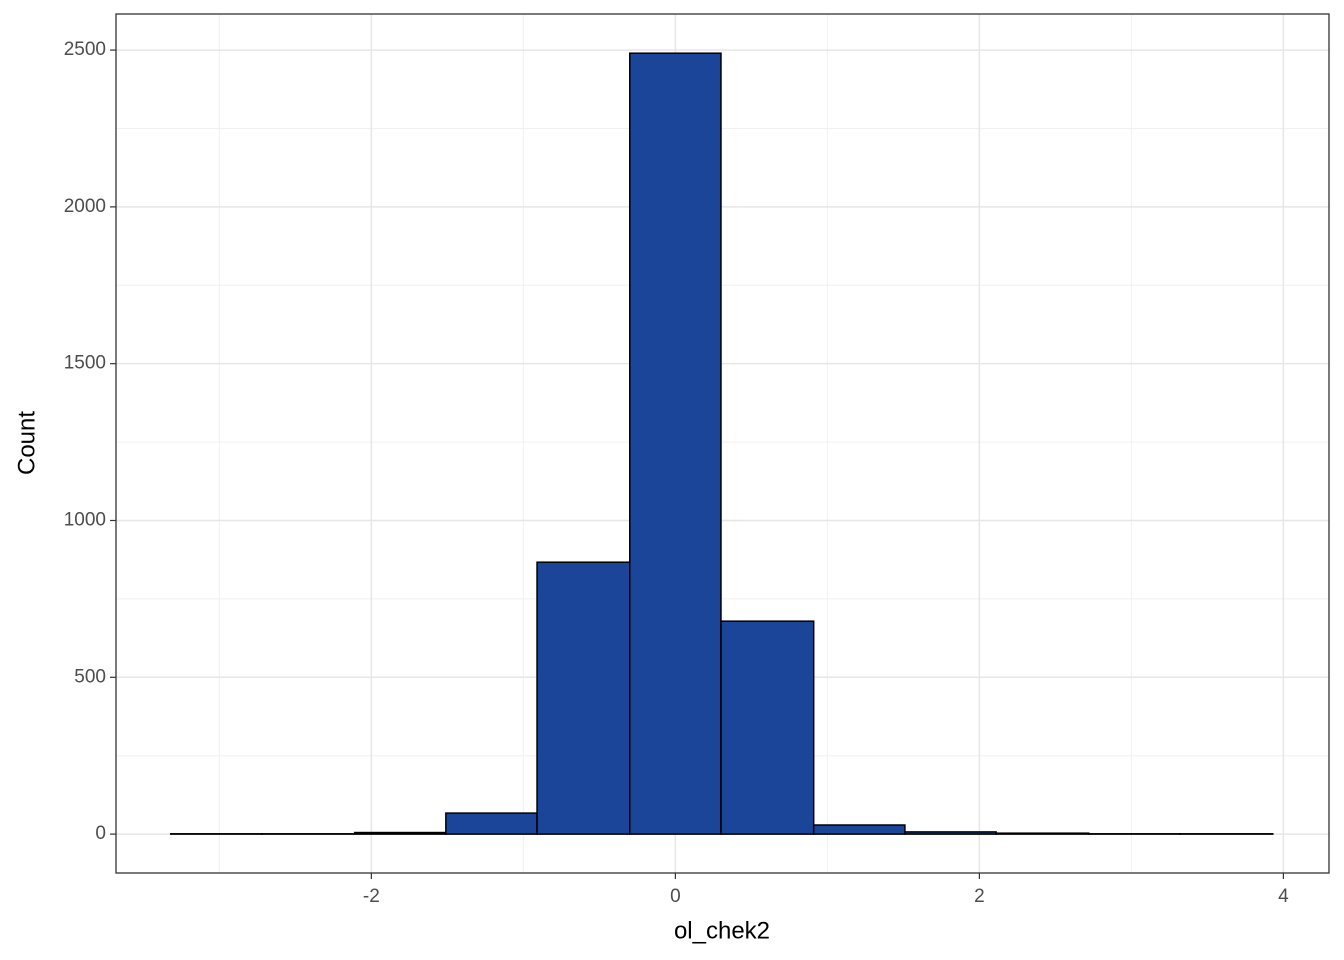 The image size is (1344, 960). I want to click on y-tick-label: 0, so click(100, 833).